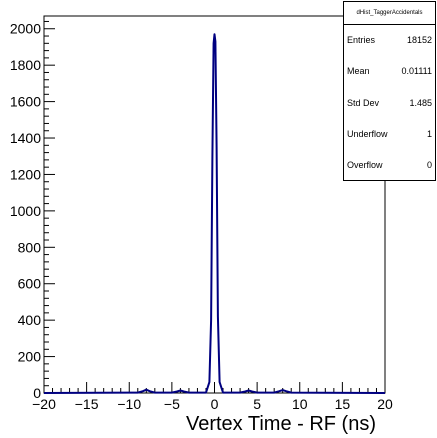  What do you see at coordinates (367, 133) in the screenshot?
I see `stats-label: Underflow` at bounding box center [367, 133].